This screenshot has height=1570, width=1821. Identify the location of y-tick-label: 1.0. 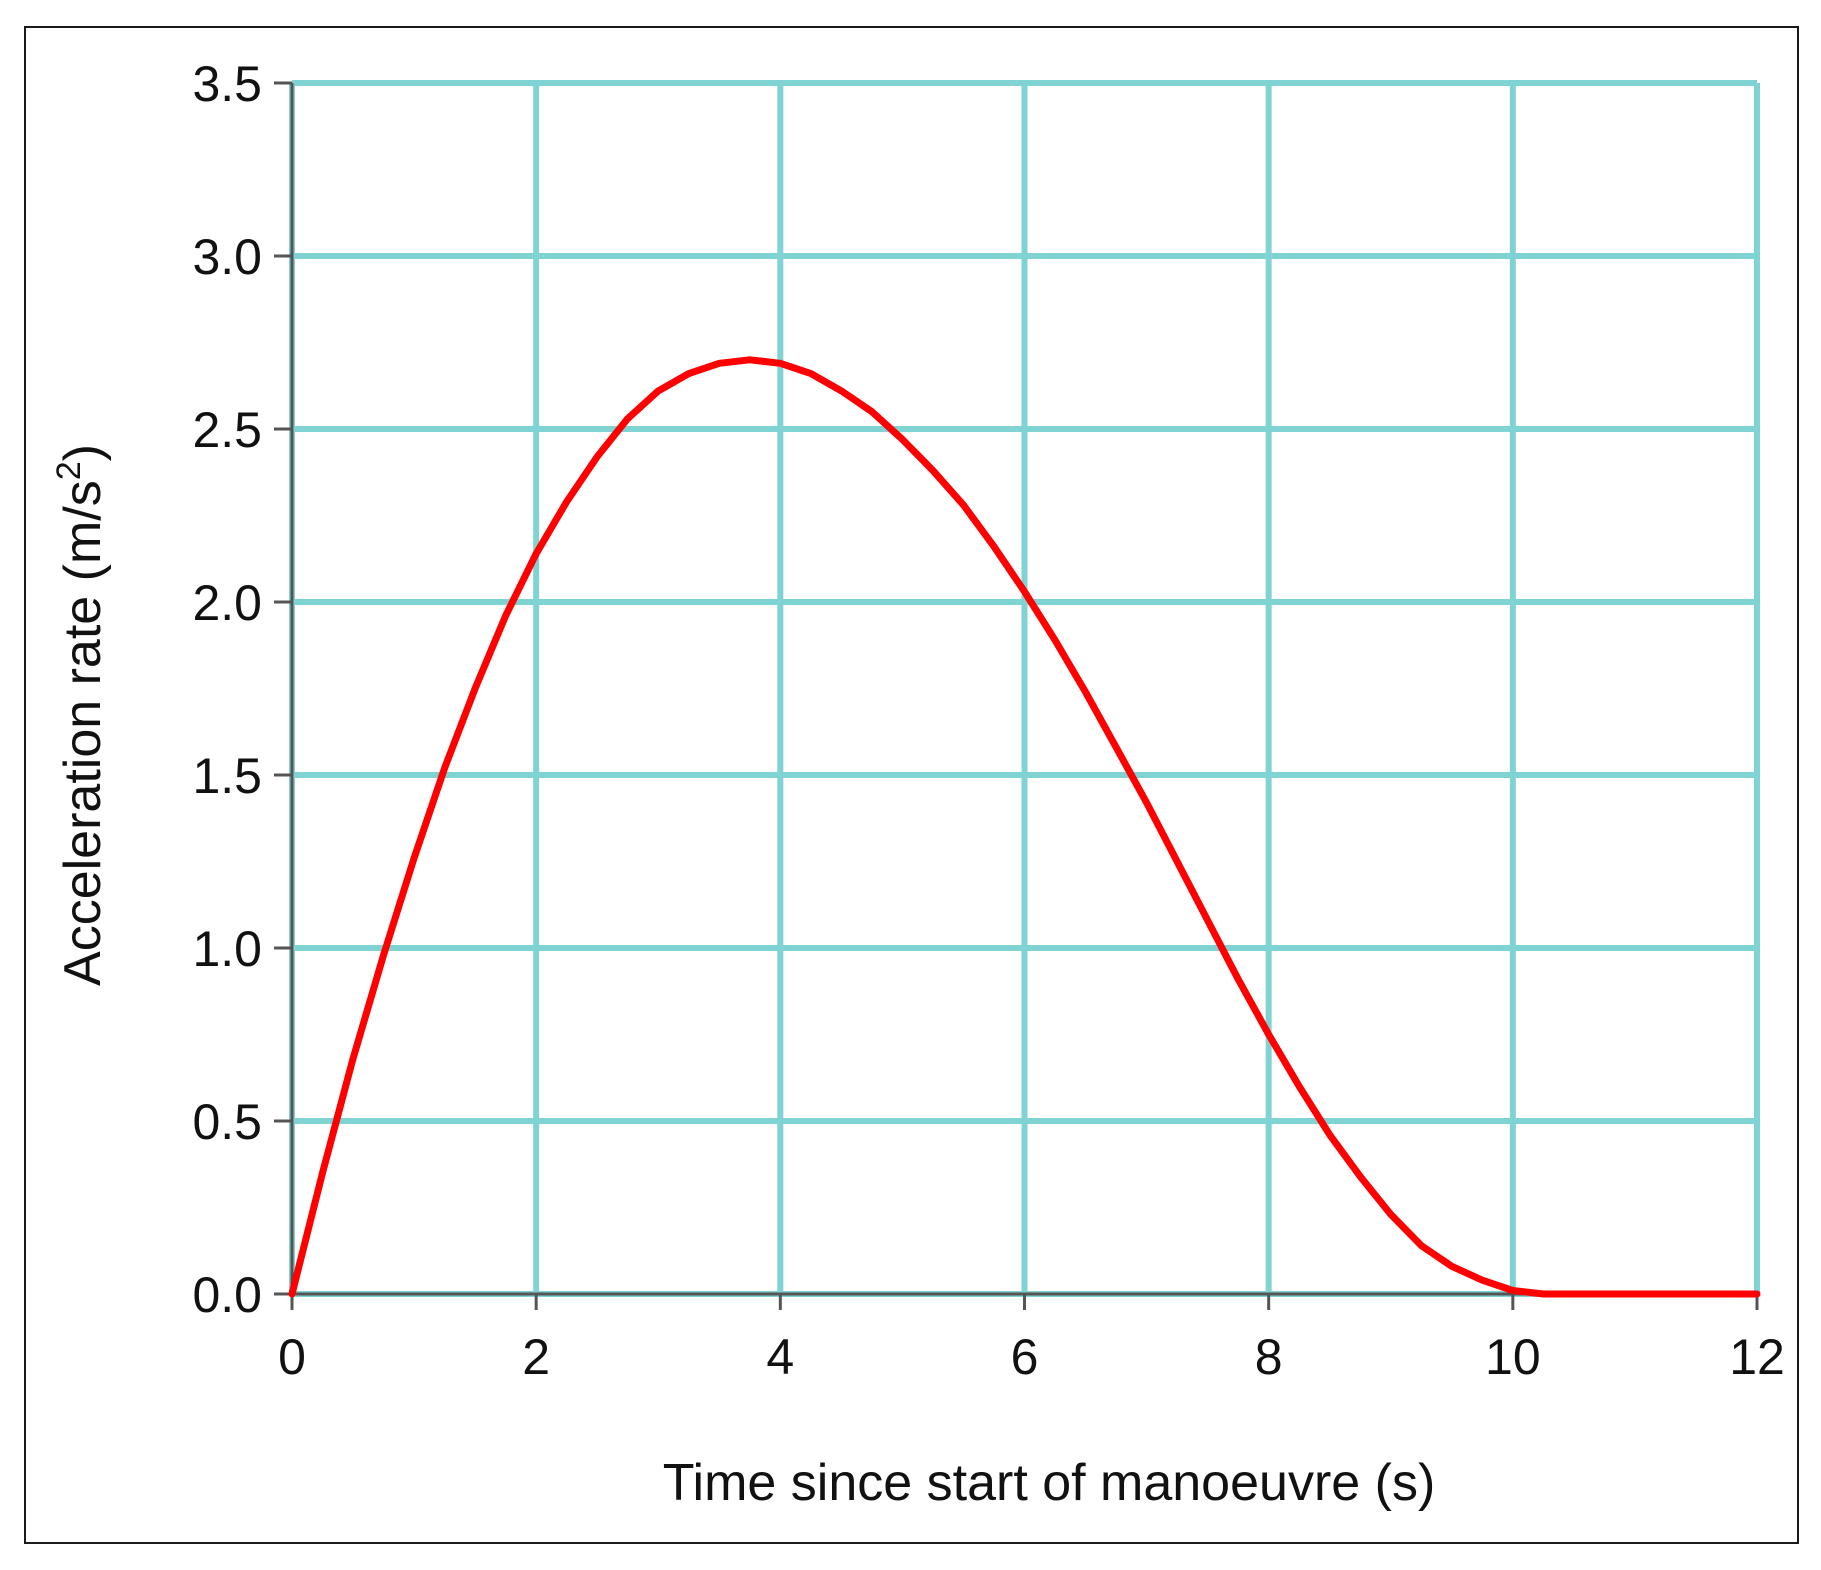
(227, 949).